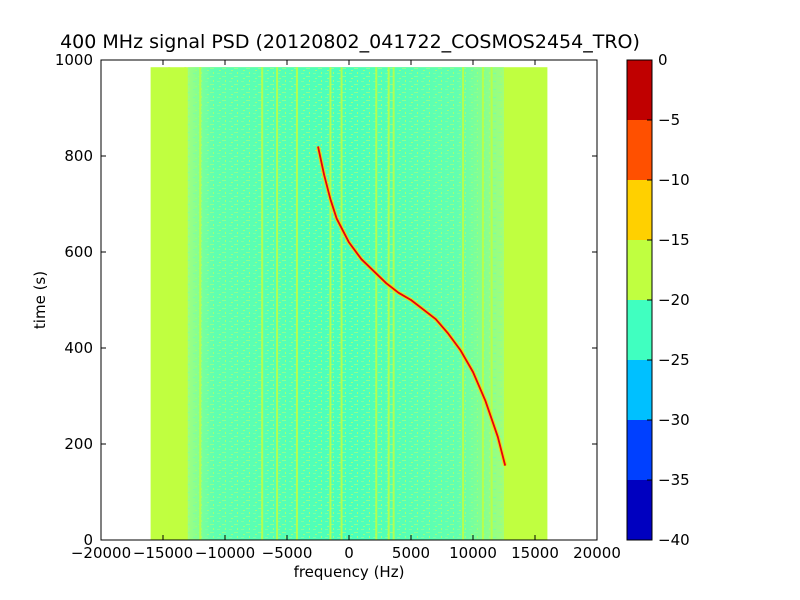  I want to click on x-tick-label: 20000, so click(597, 553).